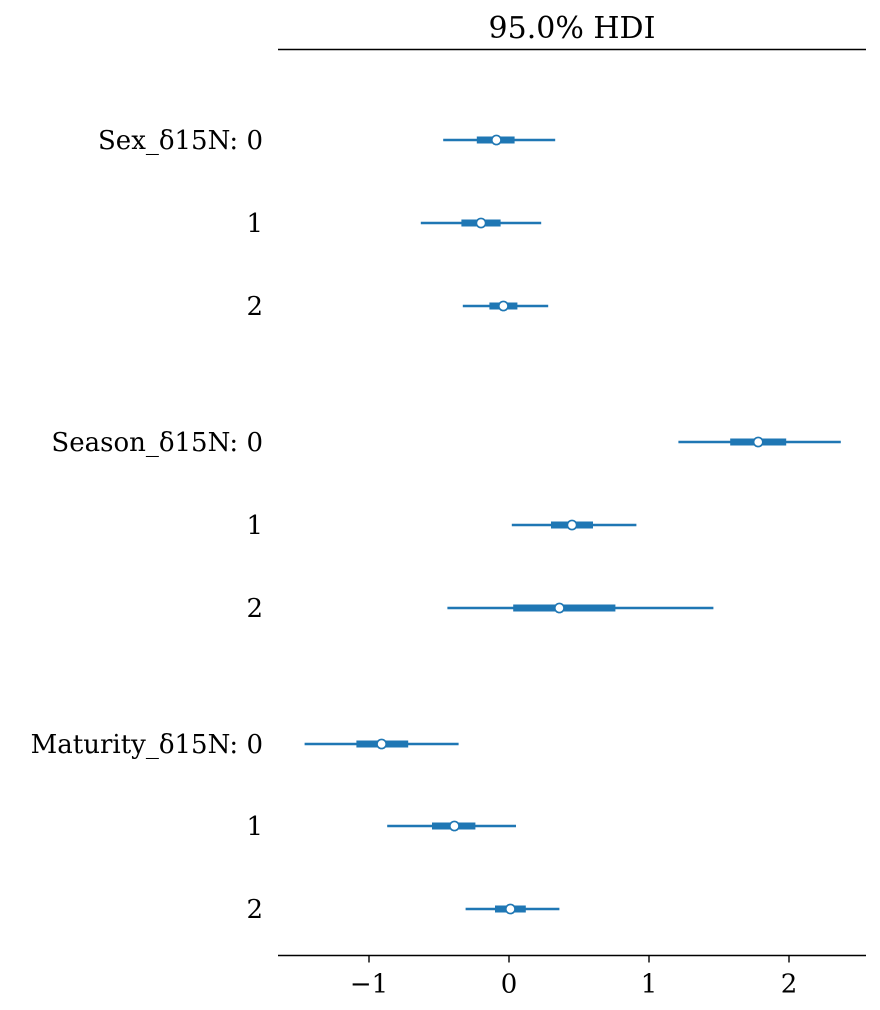  I want to click on forest-row: Sex_δ15N: 0, so click(327, 141).